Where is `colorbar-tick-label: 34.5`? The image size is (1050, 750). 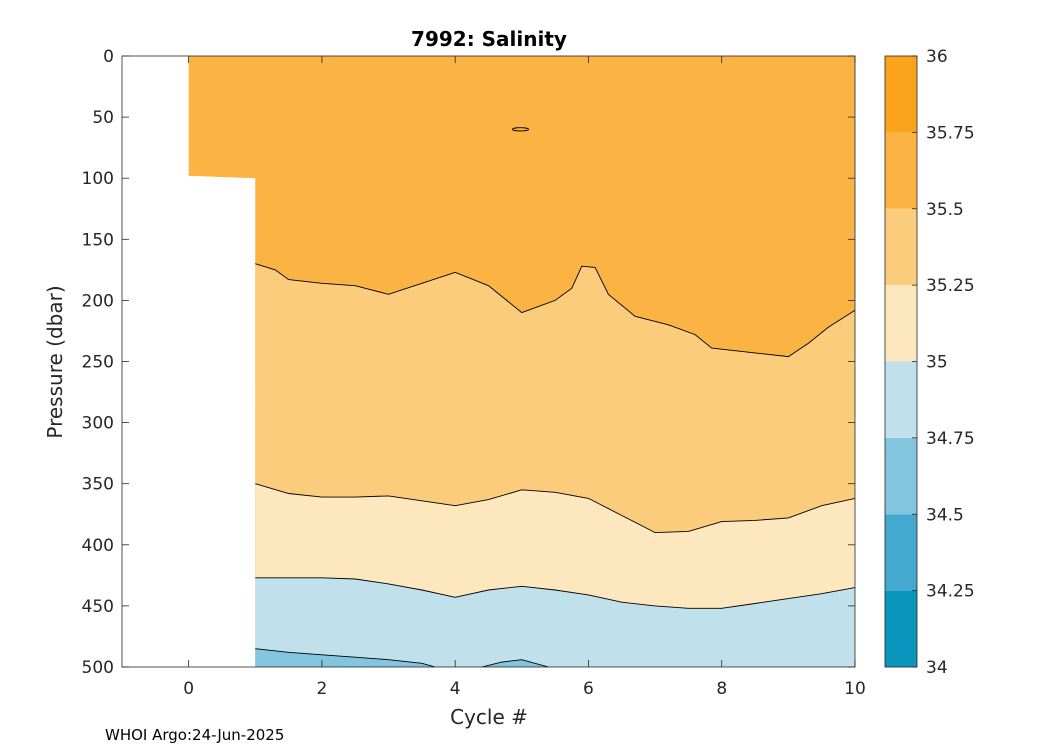
colorbar-tick-label: 34.5 is located at coordinates (945, 515).